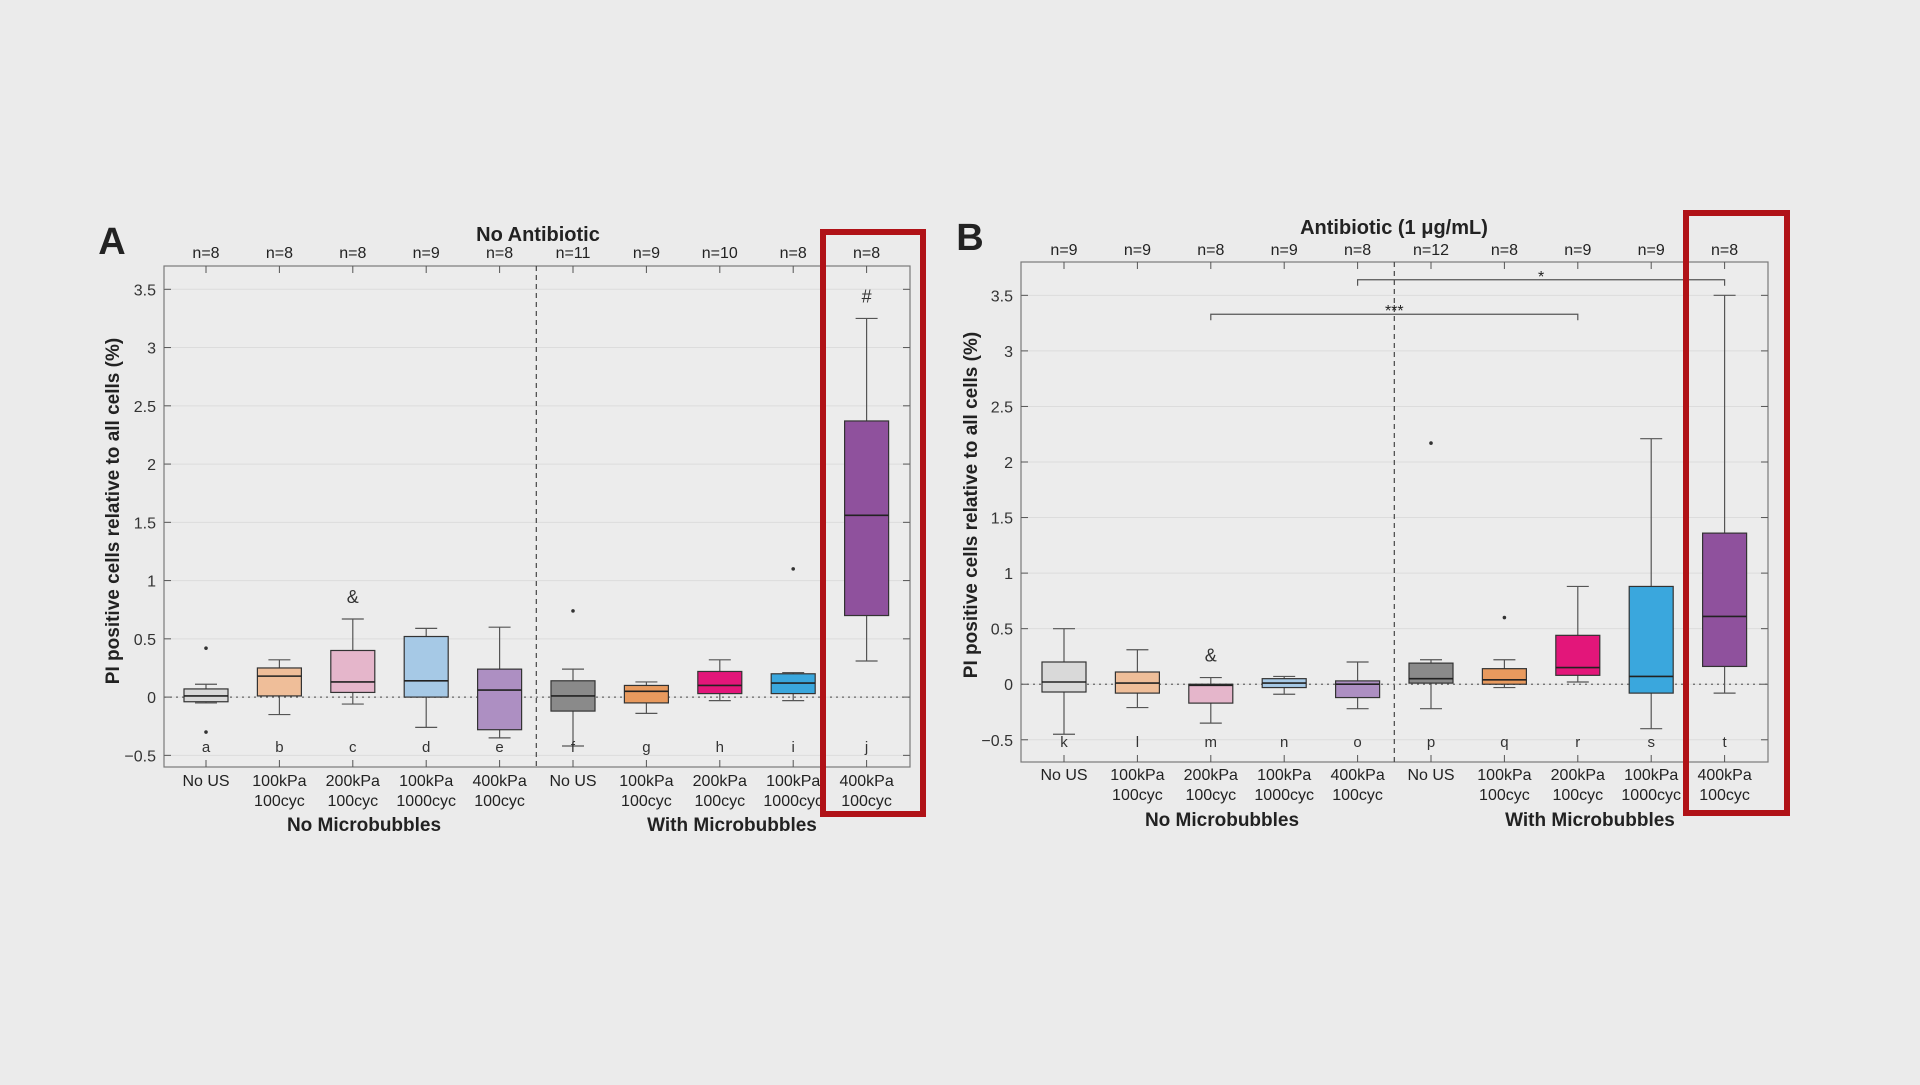  Describe the element at coordinates (426, 747) in the screenshot. I see `box-letter: d` at that location.